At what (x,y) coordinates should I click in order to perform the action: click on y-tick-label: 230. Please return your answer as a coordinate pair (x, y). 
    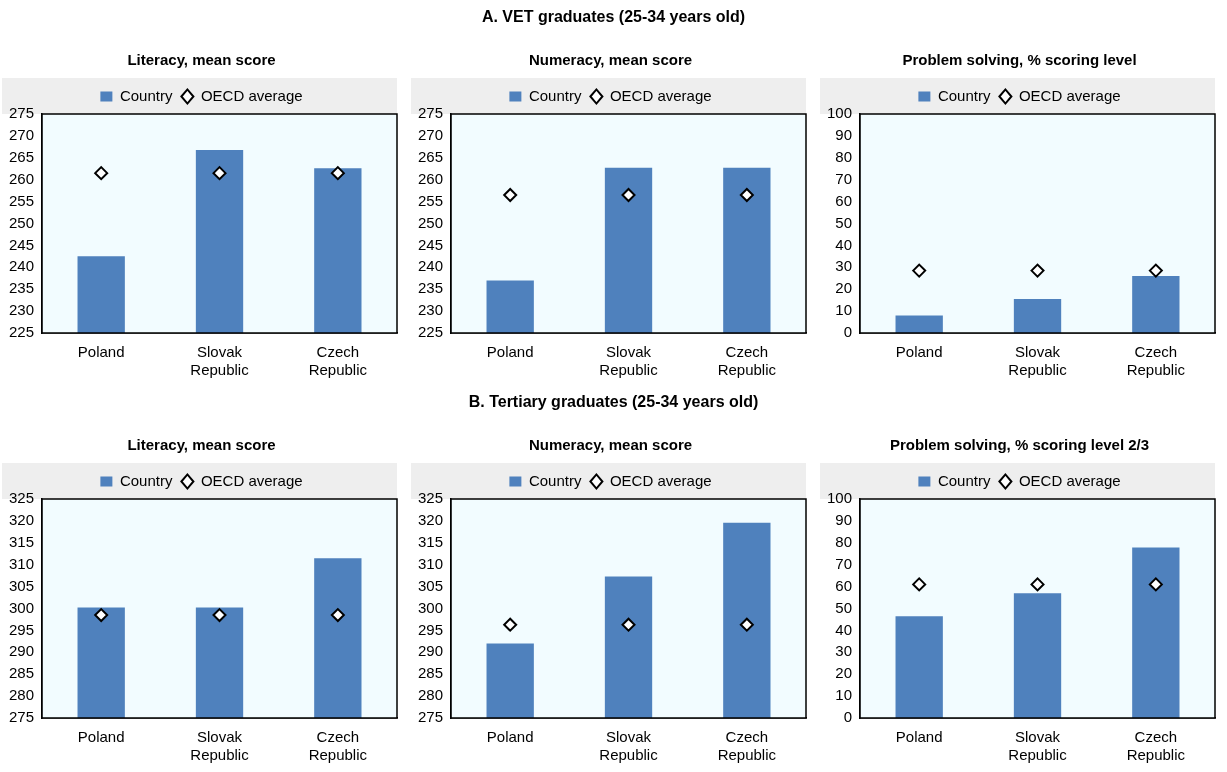
    Looking at the image, I should click on (22, 310).